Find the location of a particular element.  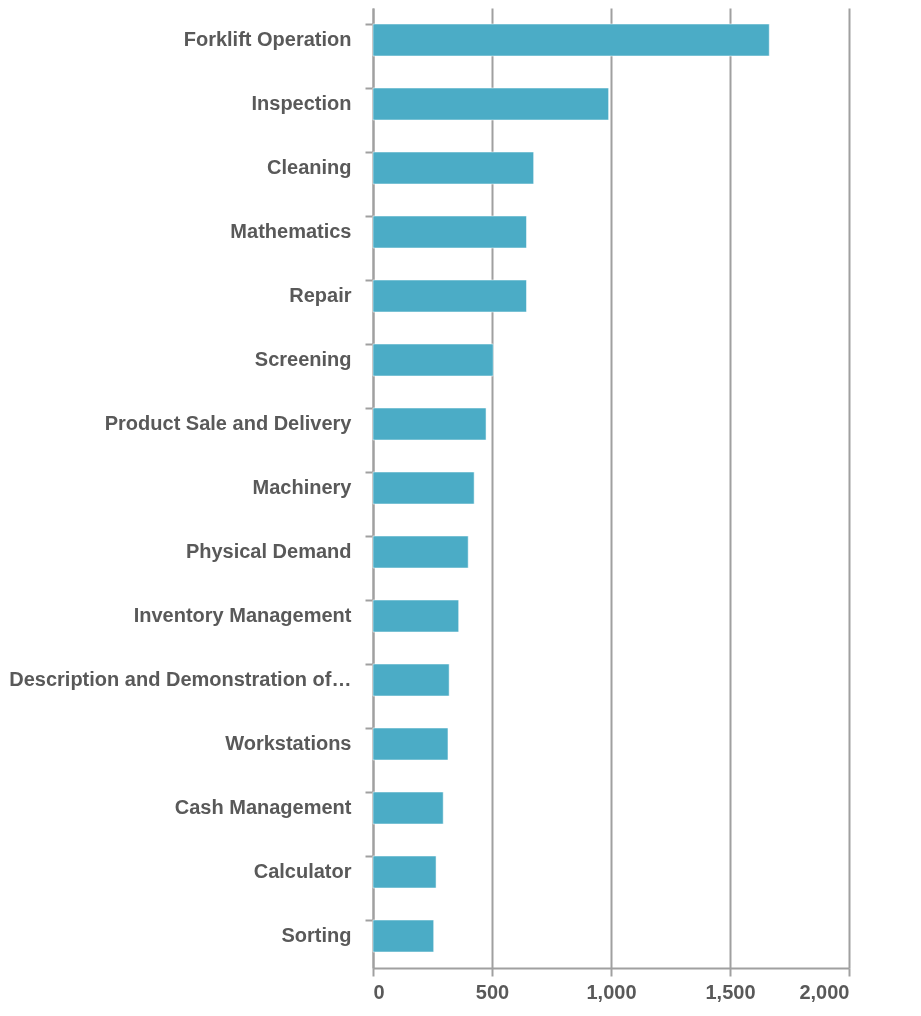

y-tick-label: Inspection is located at coordinates (301, 103).